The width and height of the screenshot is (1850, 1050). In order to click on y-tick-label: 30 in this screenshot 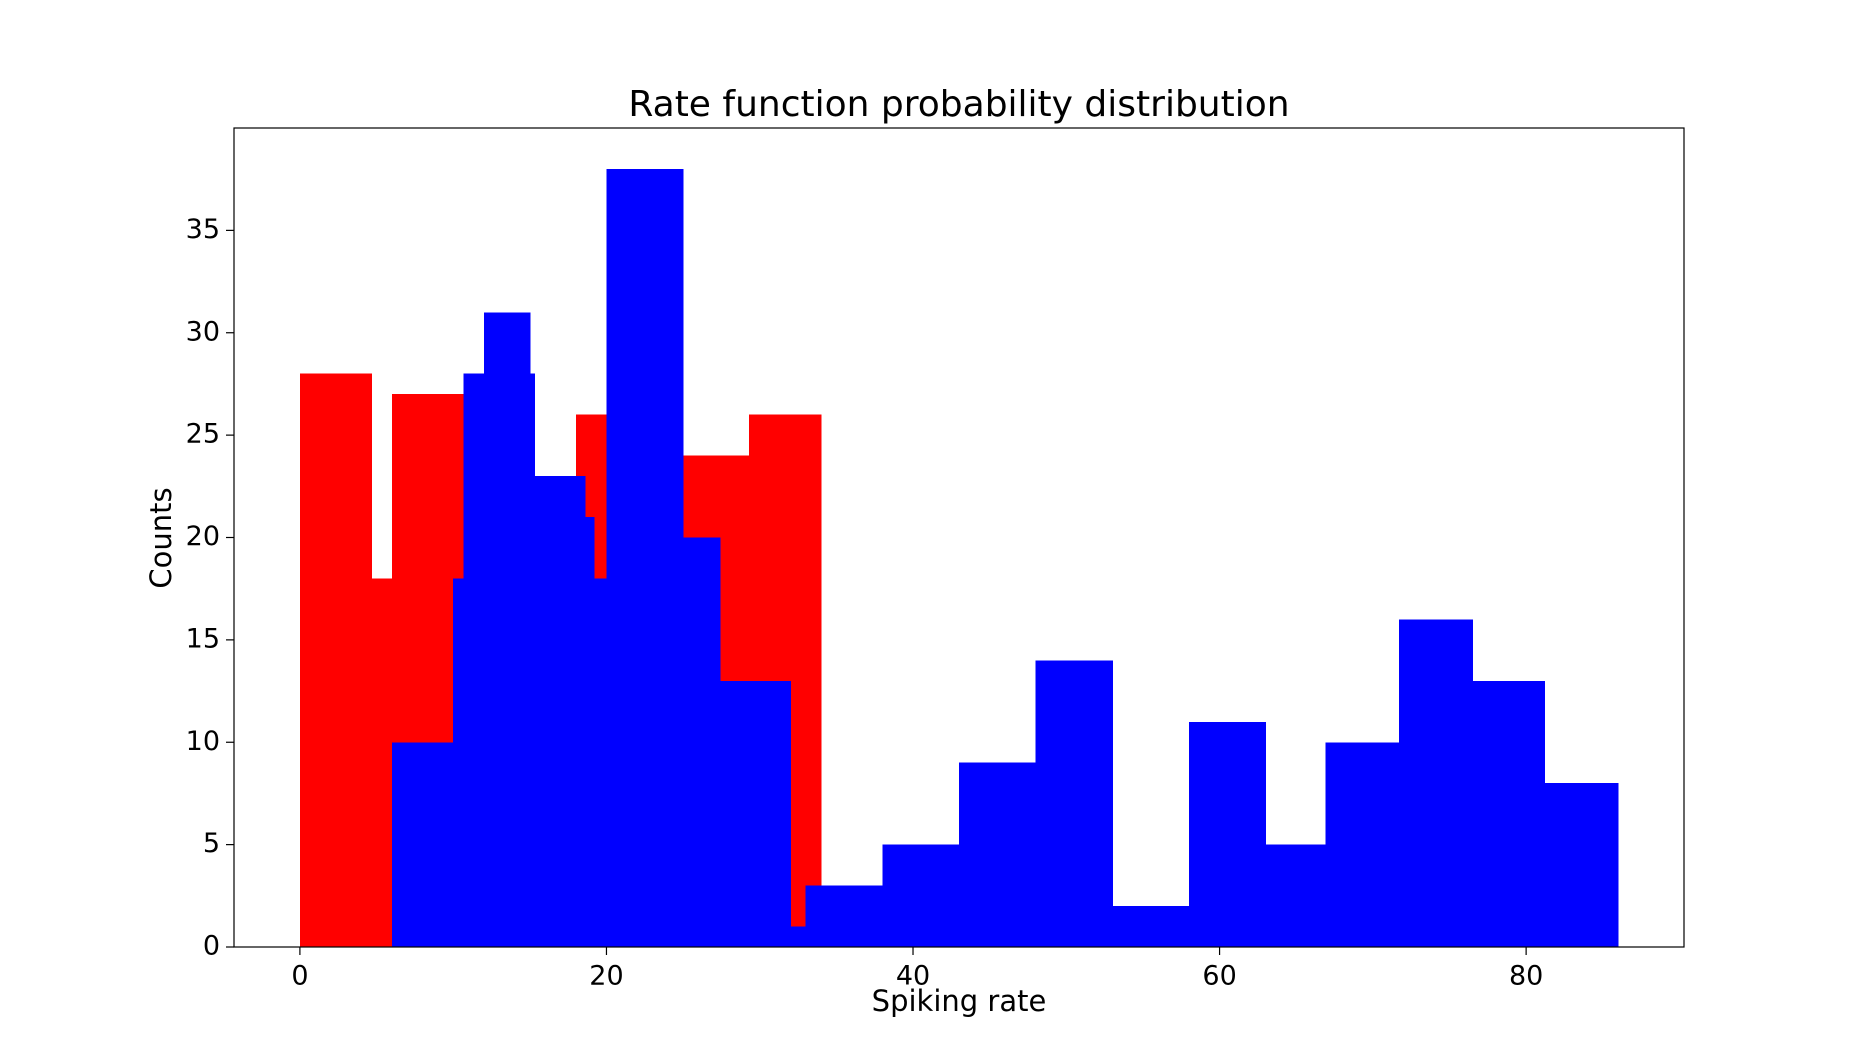, I will do `click(203, 331)`.